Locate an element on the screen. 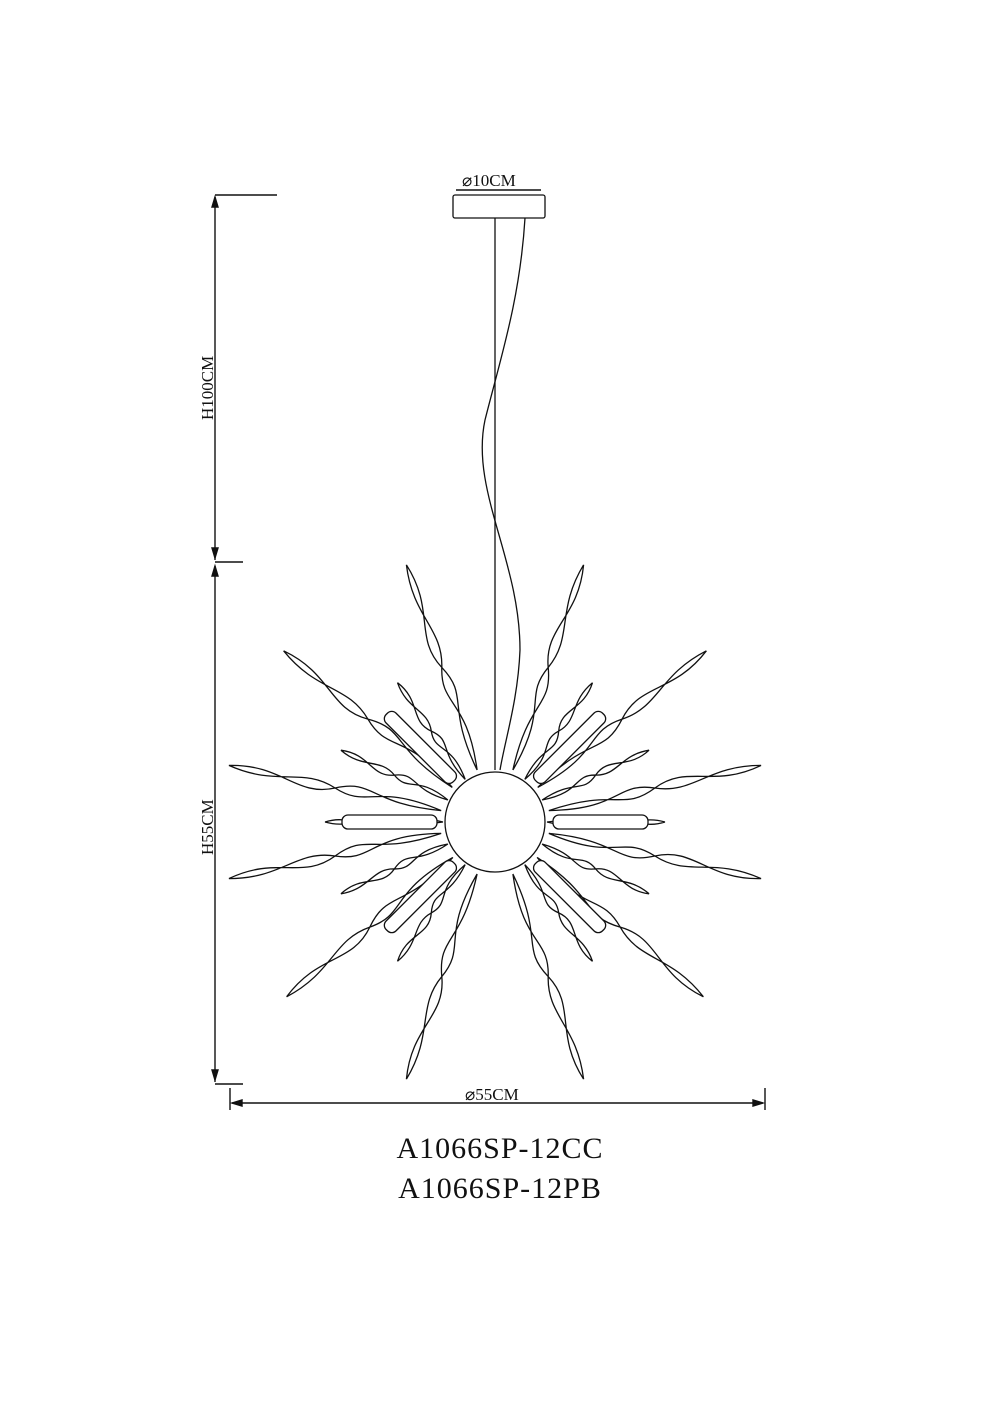 The image size is (1000, 1414). ceiling-canopy is located at coordinates (499, 206).